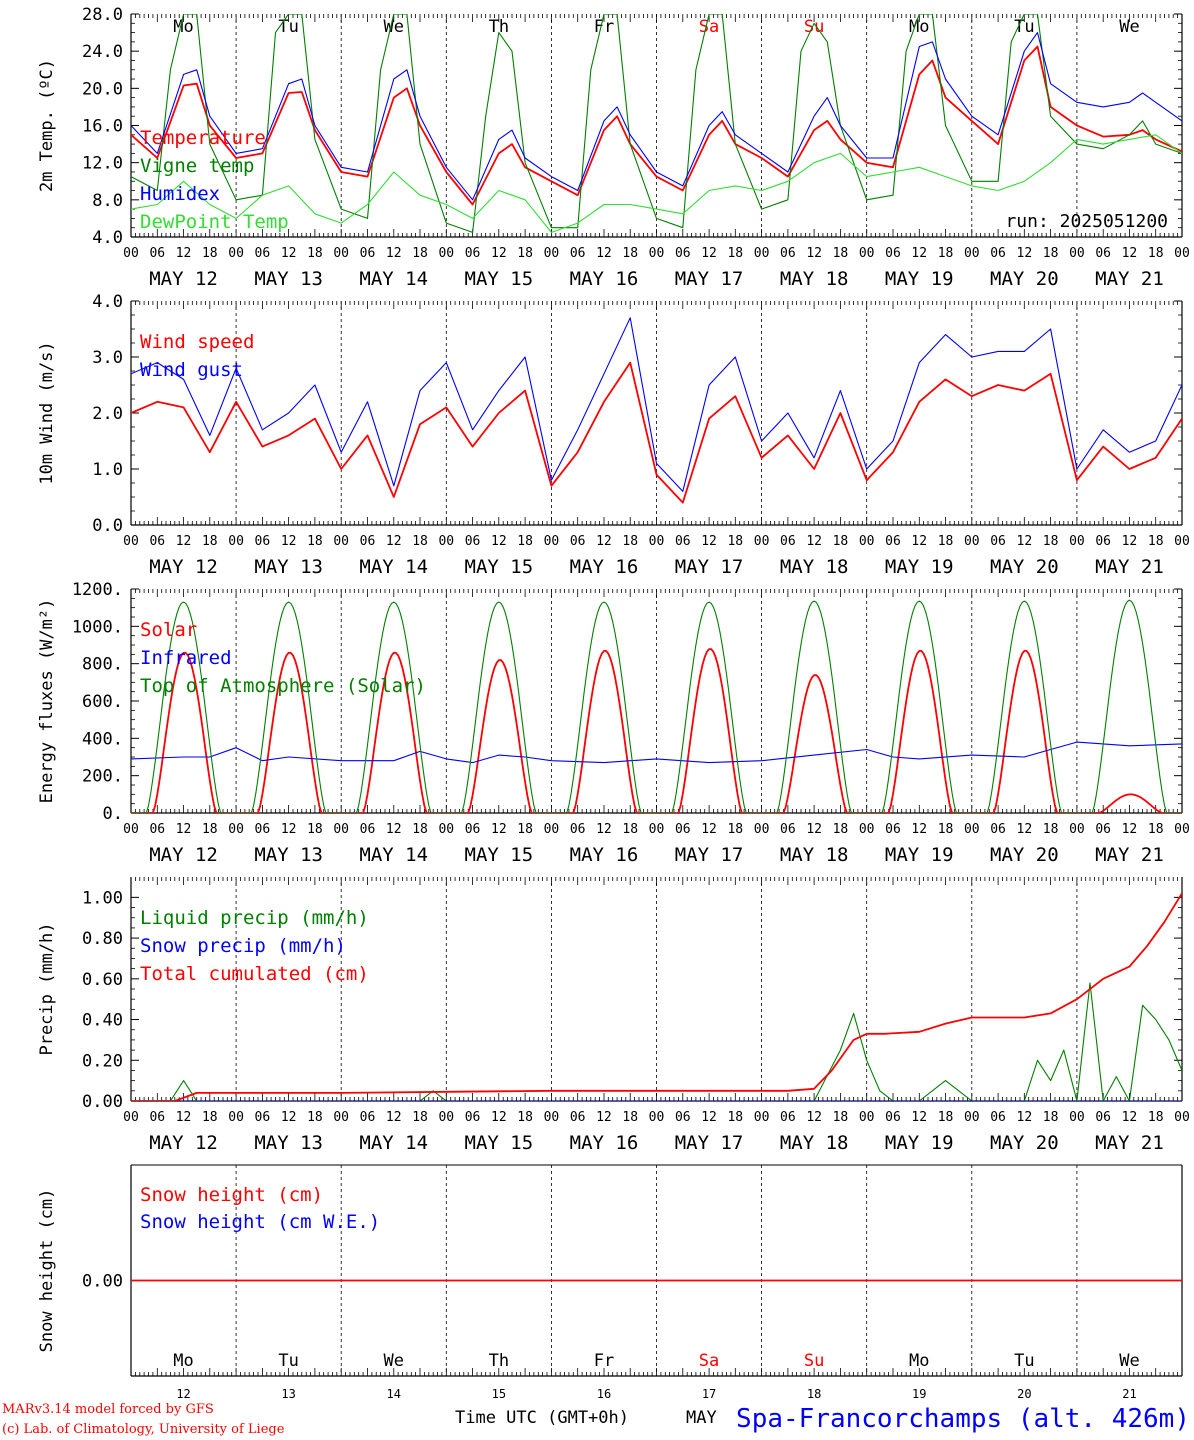 Image resolution: width=1194 pixels, height=1440 pixels. I want to click on legend-vigne-temp: Vigne temp, so click(197, 166).